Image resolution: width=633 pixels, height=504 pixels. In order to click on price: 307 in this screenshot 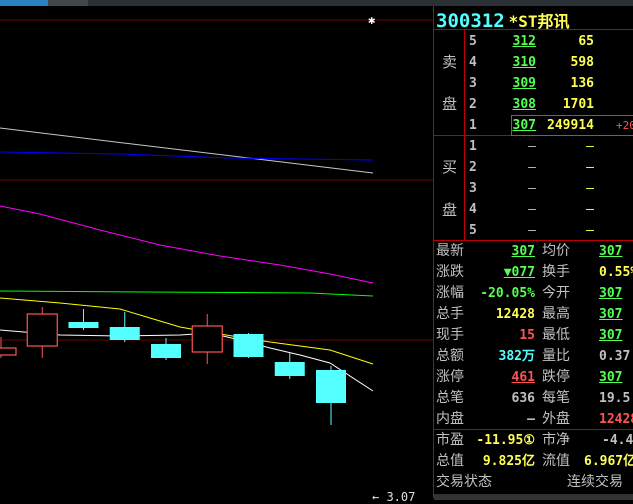, I will do `click(524, 125)`.